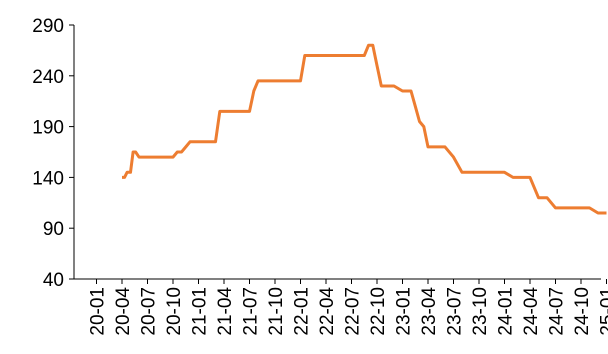  I want to click on y-tick-label: 40, so click(53, 280).